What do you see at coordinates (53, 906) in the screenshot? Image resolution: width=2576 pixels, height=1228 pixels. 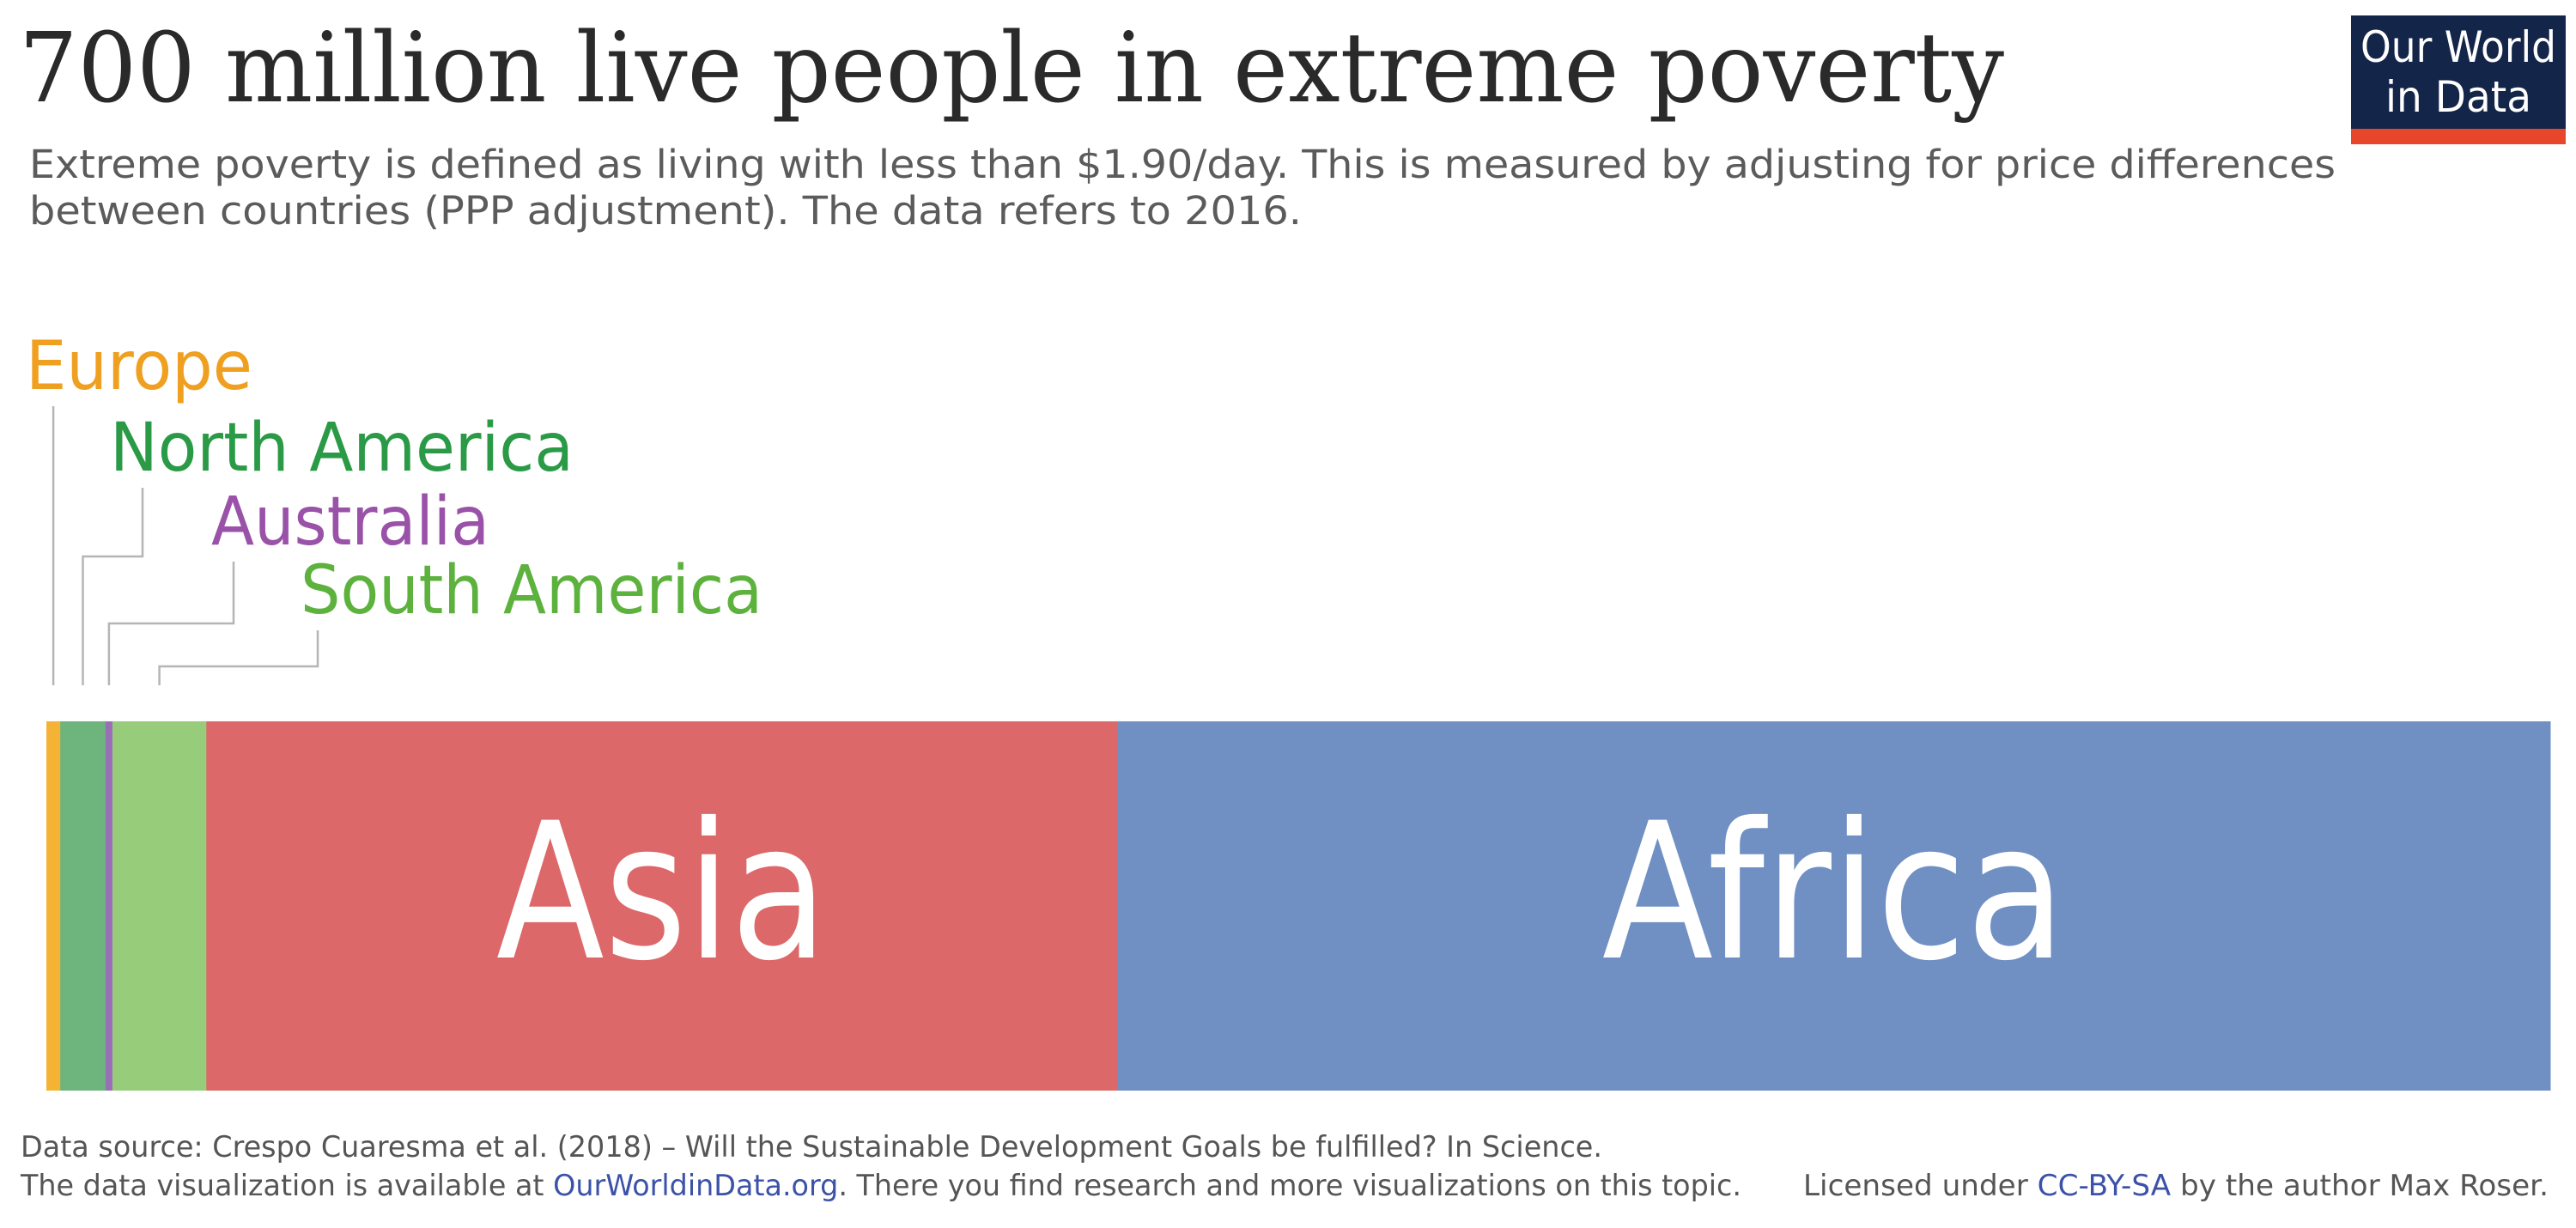 I see `bar-segment-europe` at bounding box center [53, 906].